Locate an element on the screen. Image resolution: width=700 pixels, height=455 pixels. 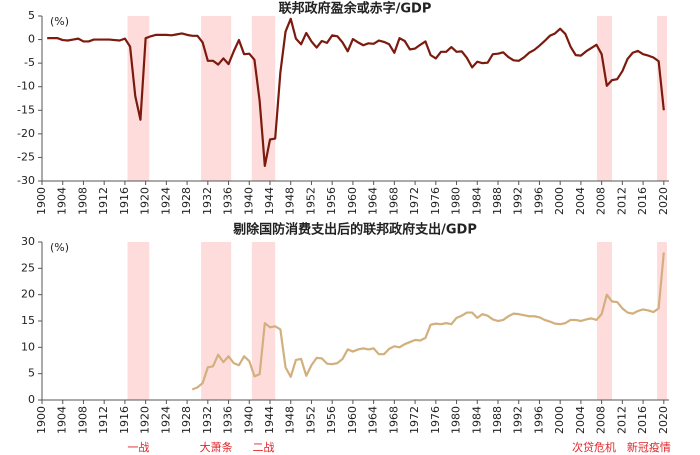
period-label: 一战 is located at coordinates (138, 447).